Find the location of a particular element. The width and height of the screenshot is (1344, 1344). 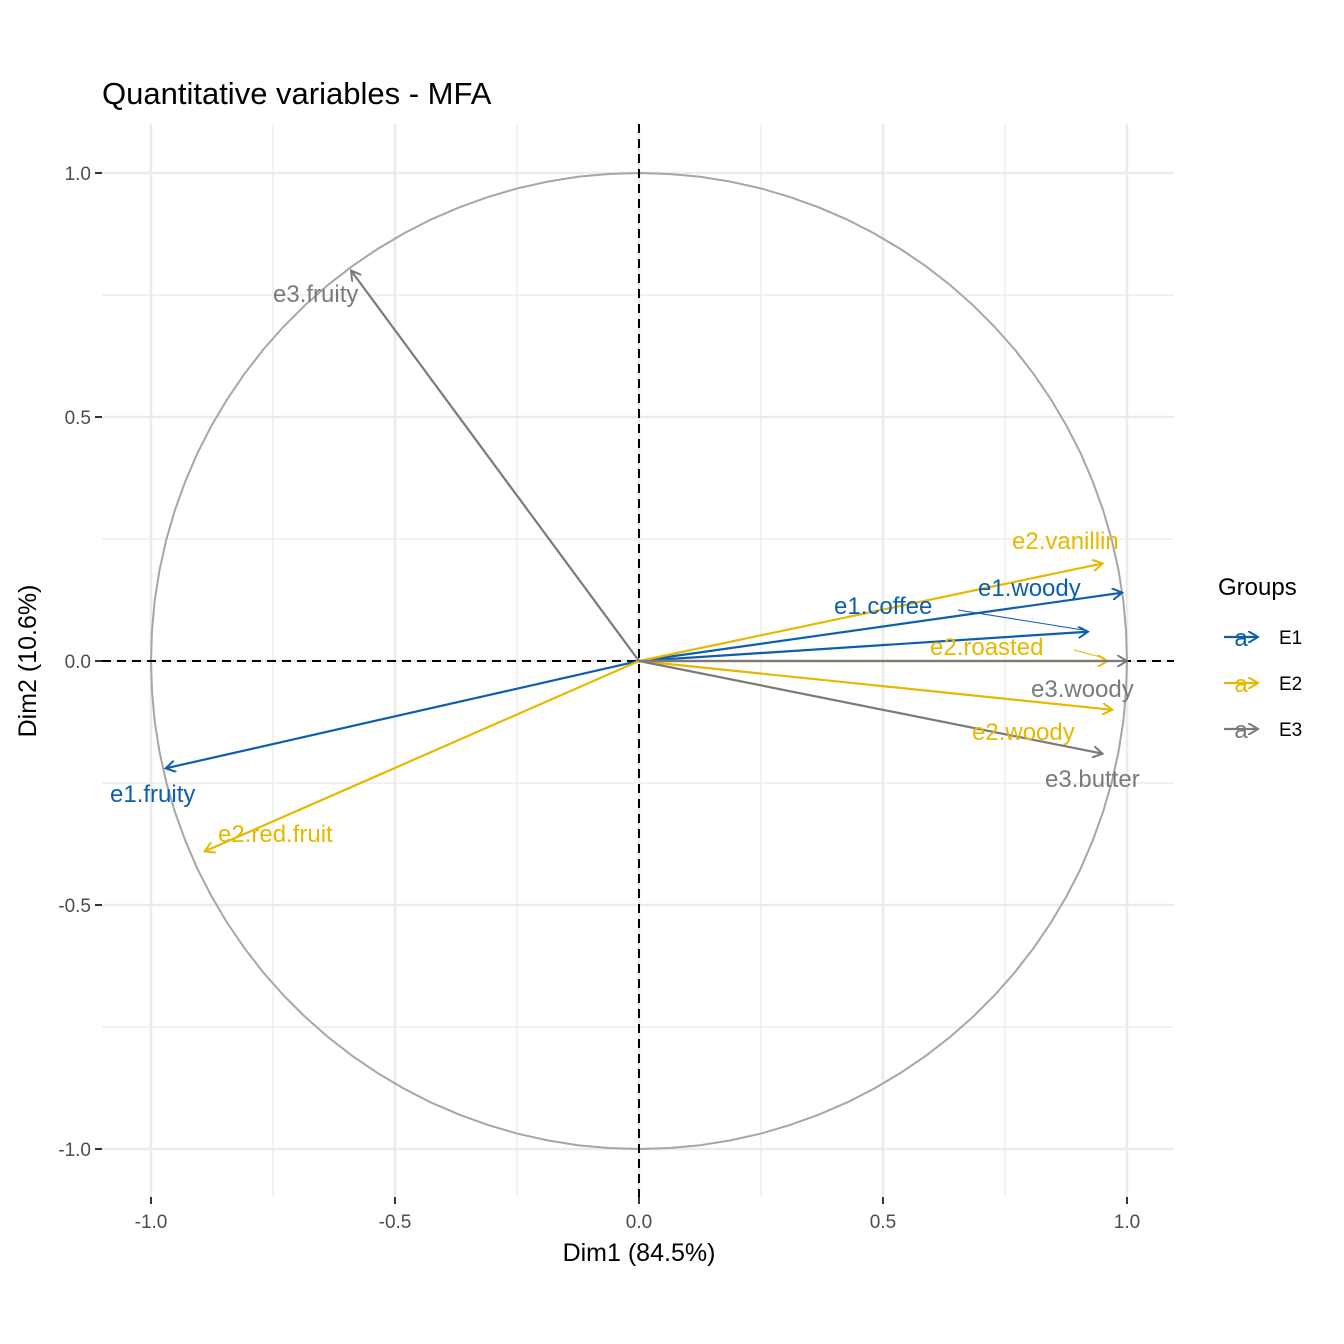

y-axis-title: Dim2 (10.6%) is located at coordinates (28, 661).